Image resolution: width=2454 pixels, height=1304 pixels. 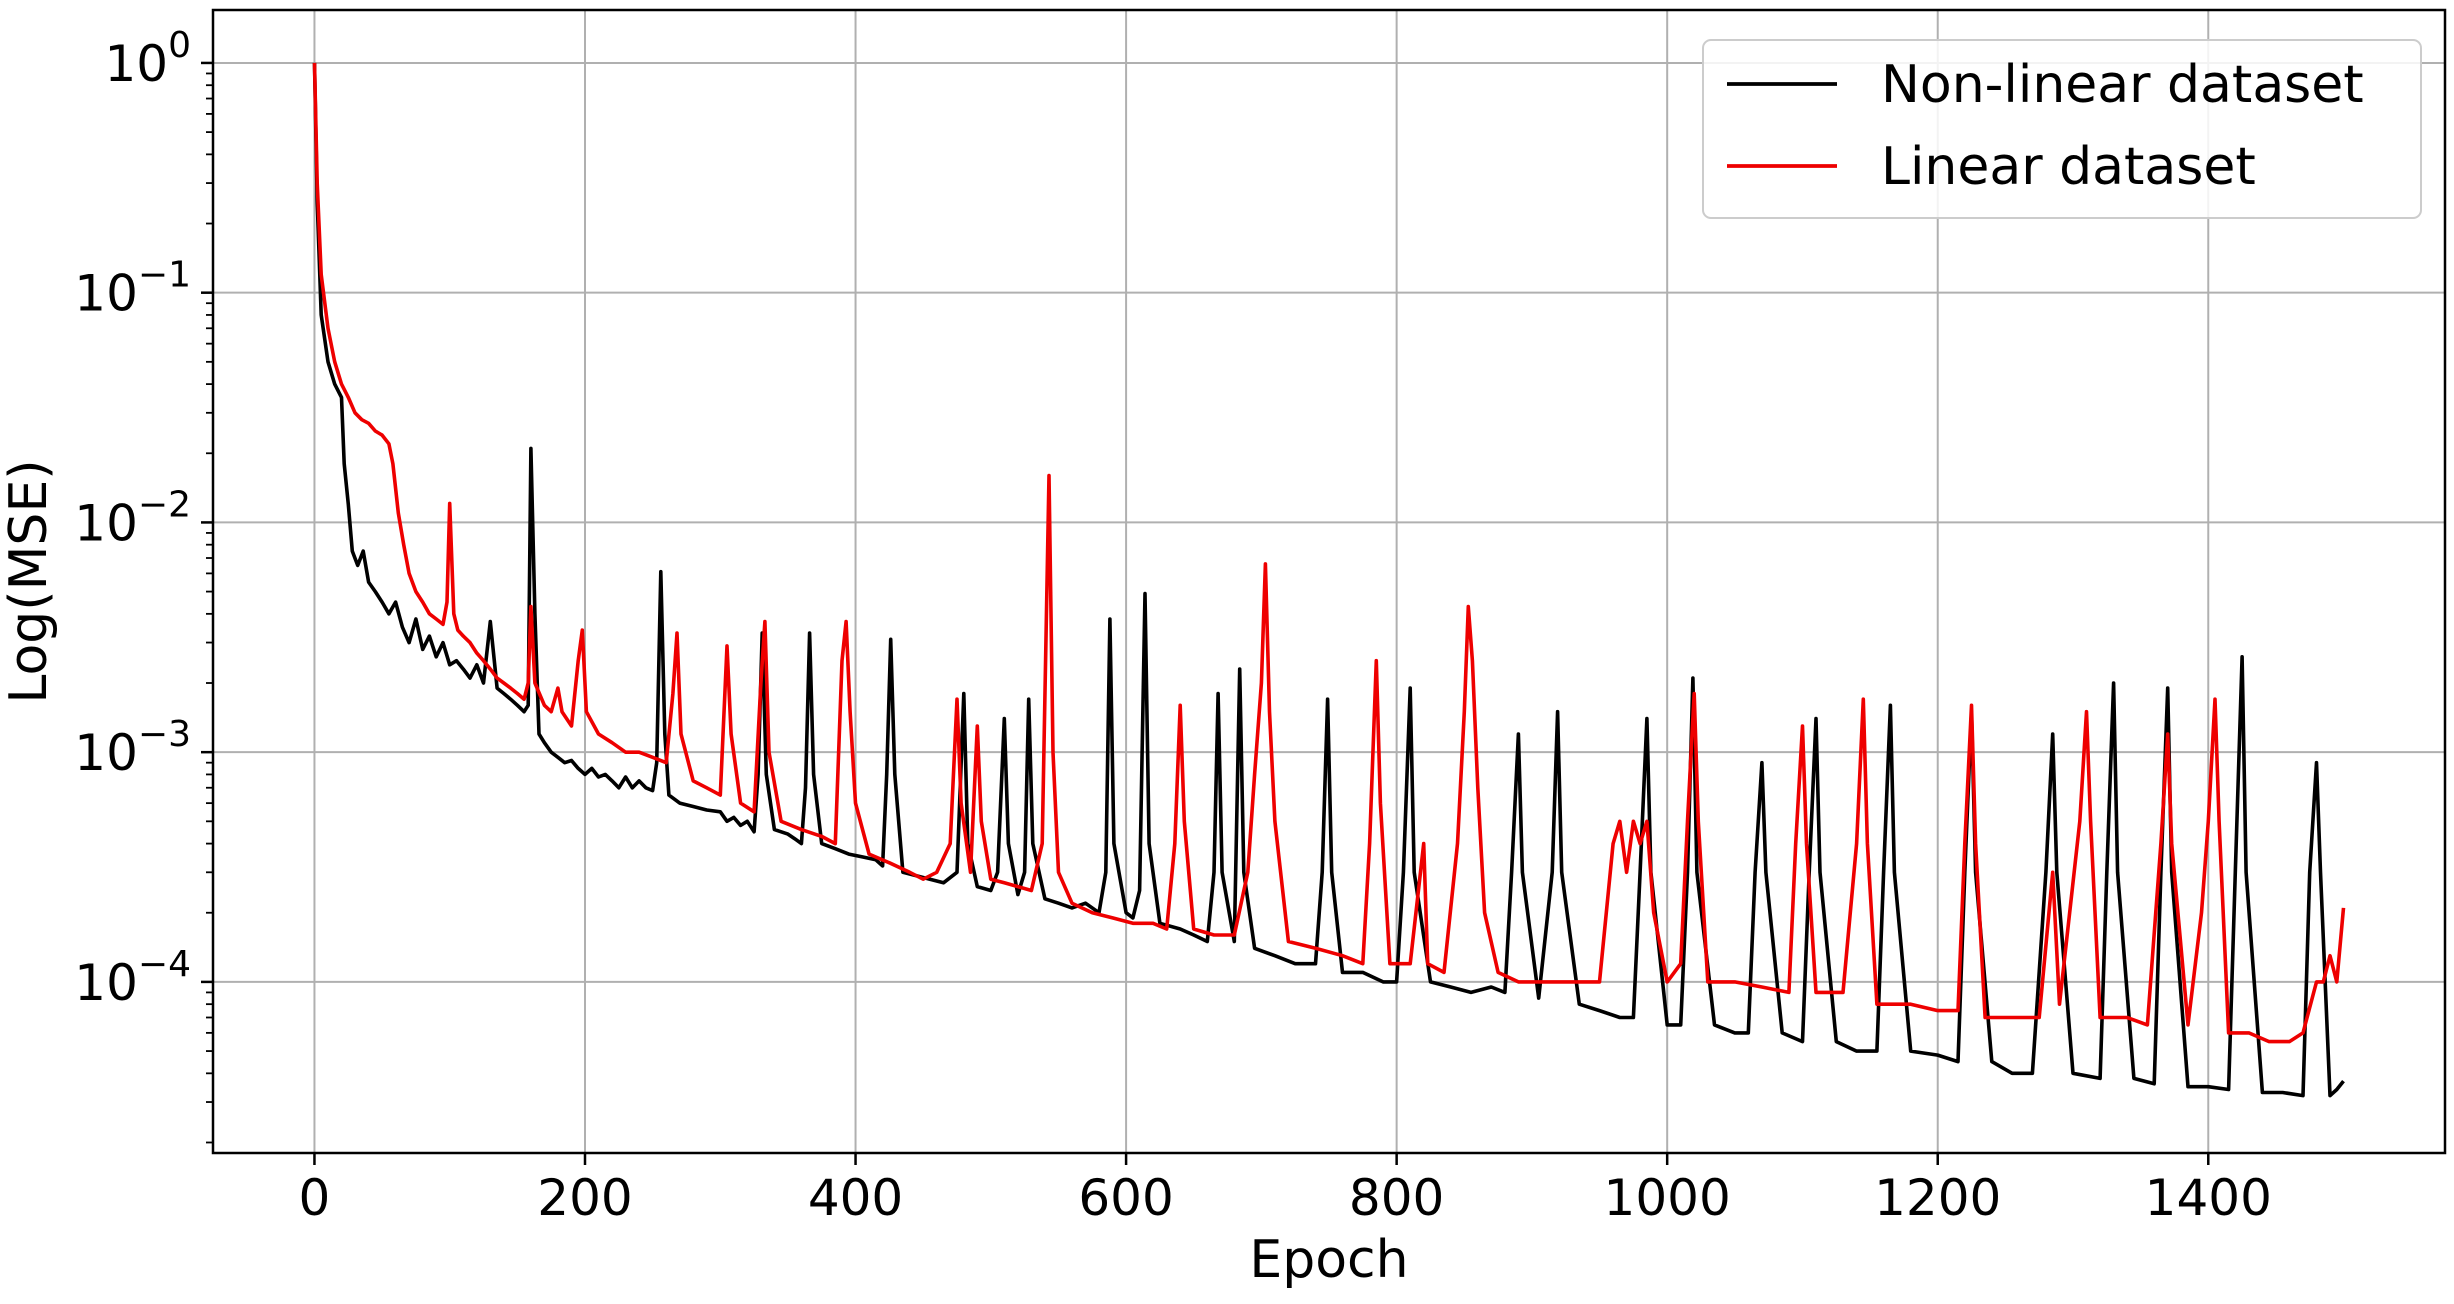 I want to click on x-tick-label: 0, so click(x=315, y=1198).